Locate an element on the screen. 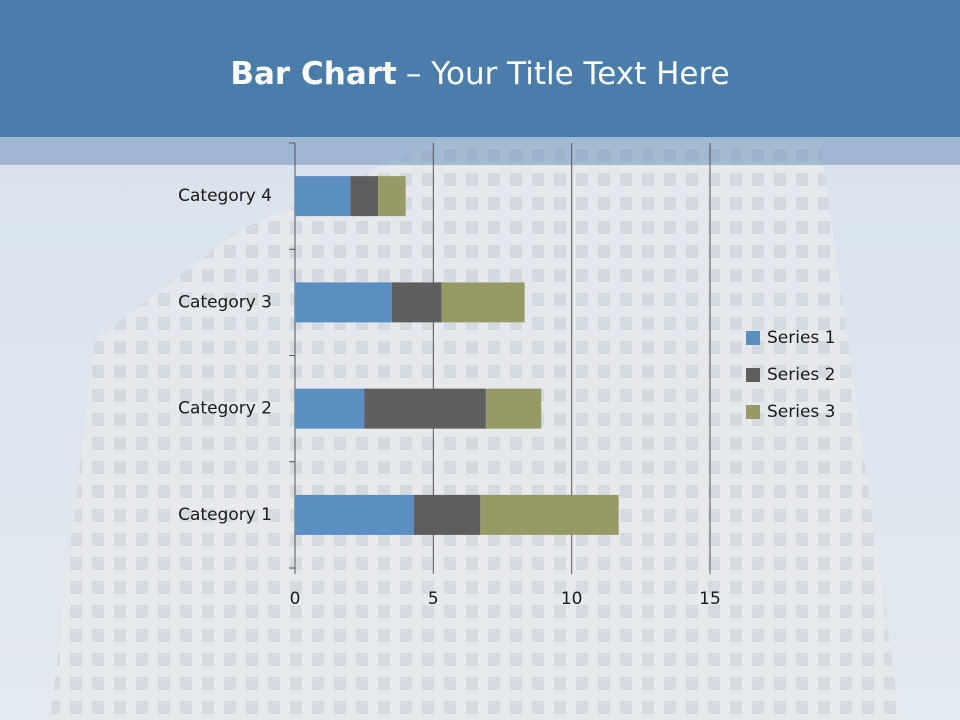 The width and height of the screenshot is (960, 720). x-tick-label: 10 is located at coordinates (572, 599).